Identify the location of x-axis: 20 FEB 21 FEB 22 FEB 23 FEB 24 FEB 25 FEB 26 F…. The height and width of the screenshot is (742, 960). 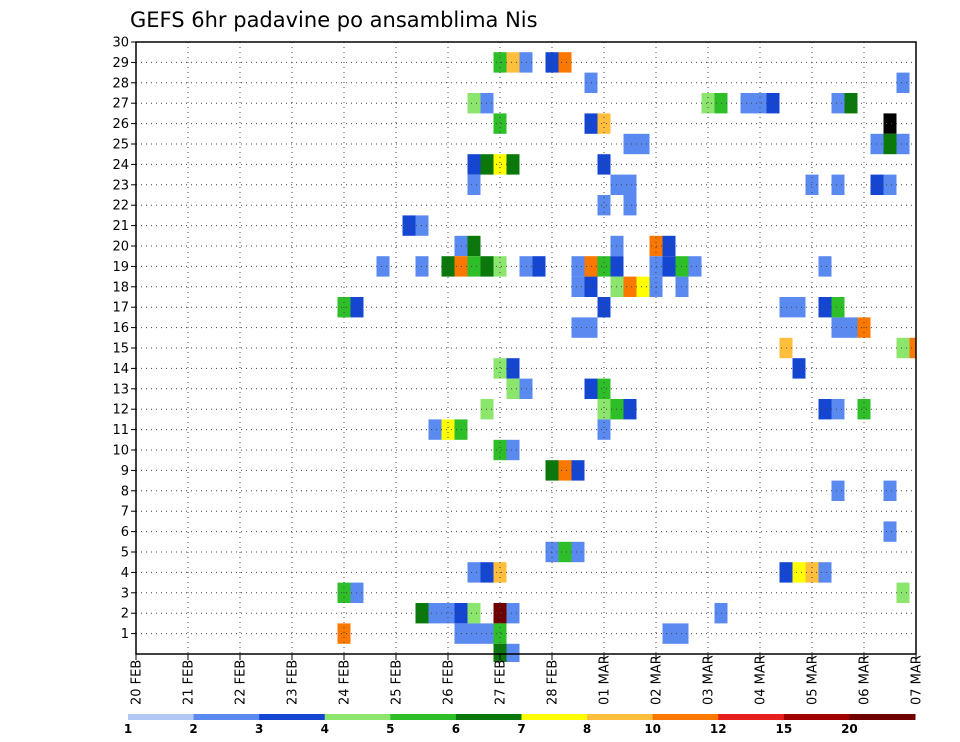
(527, 679).